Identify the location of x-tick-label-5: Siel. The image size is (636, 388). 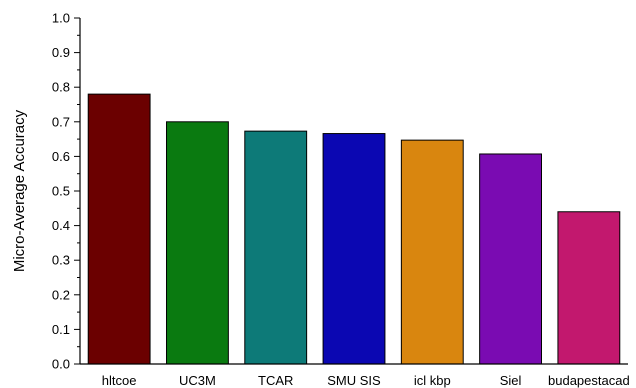
(511, 380).